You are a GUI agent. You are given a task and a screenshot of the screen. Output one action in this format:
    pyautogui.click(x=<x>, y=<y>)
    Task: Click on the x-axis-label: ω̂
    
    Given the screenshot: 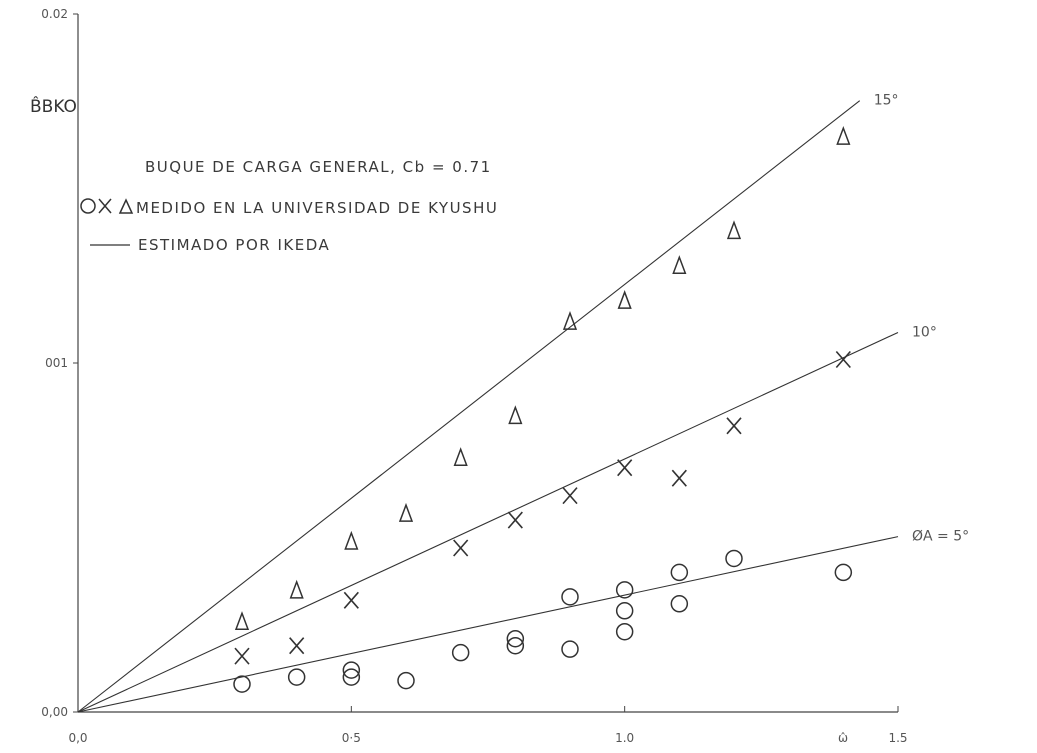 What is the action you would take?
    pyautogui.click(x=843, y=738)
    